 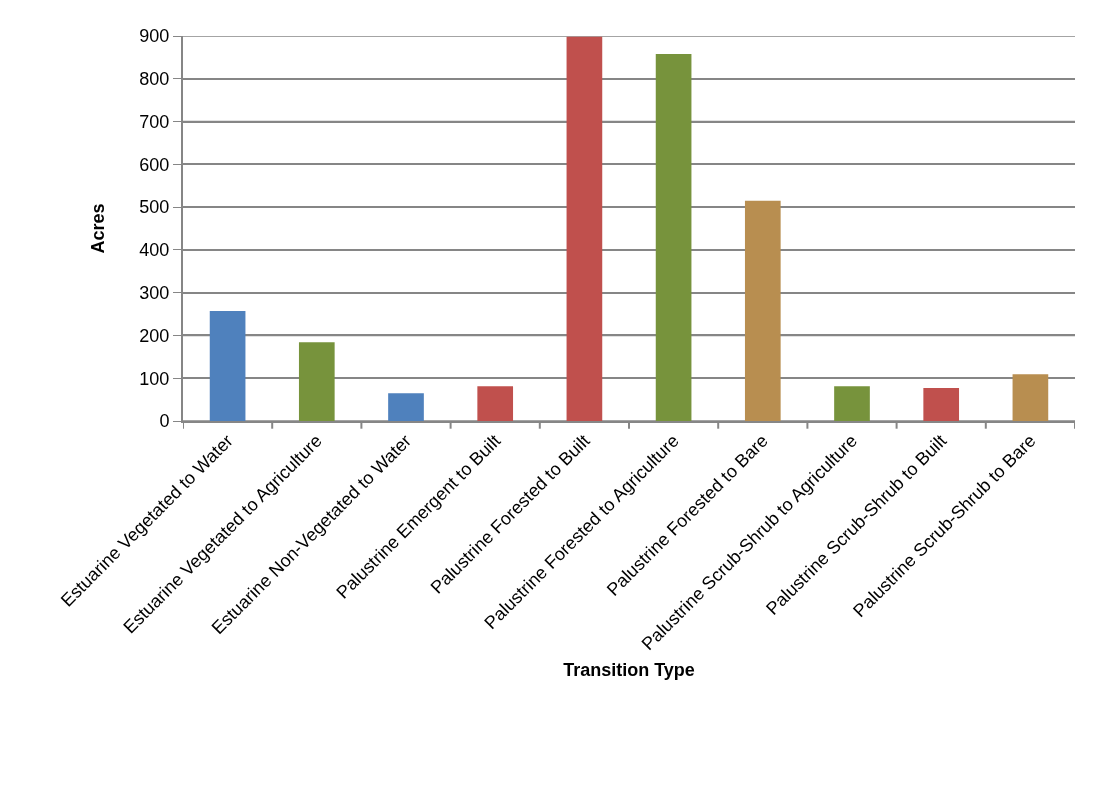 I want to click on y-tick-label: 300, so click(x=154, y=292).